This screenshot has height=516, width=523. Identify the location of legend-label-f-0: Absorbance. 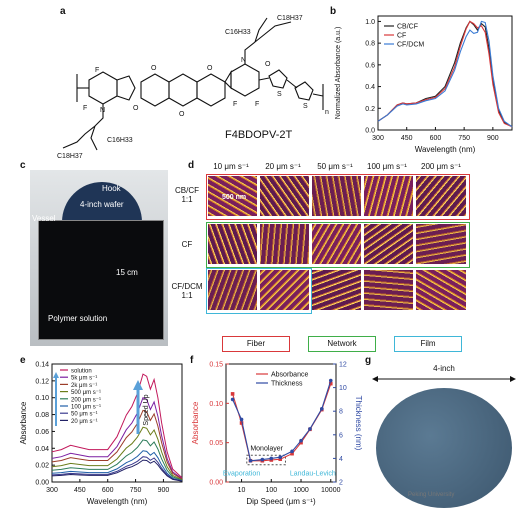
(289, 375).